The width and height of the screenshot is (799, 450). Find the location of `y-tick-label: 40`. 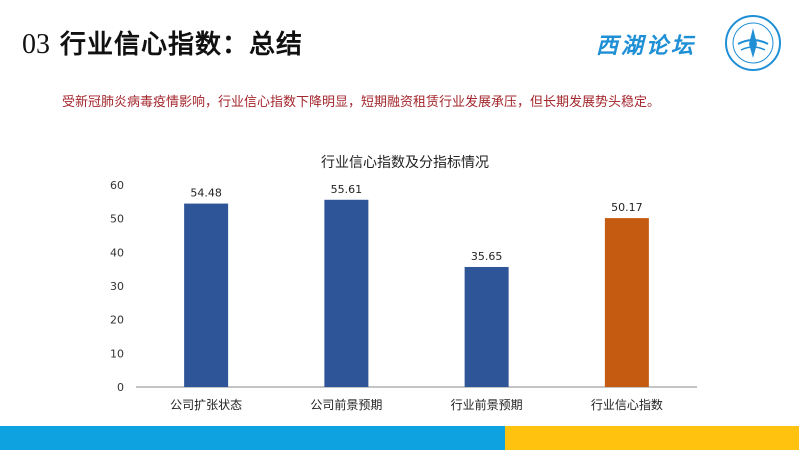

y-tick-label: 40 is located at coordinates (117, 252).